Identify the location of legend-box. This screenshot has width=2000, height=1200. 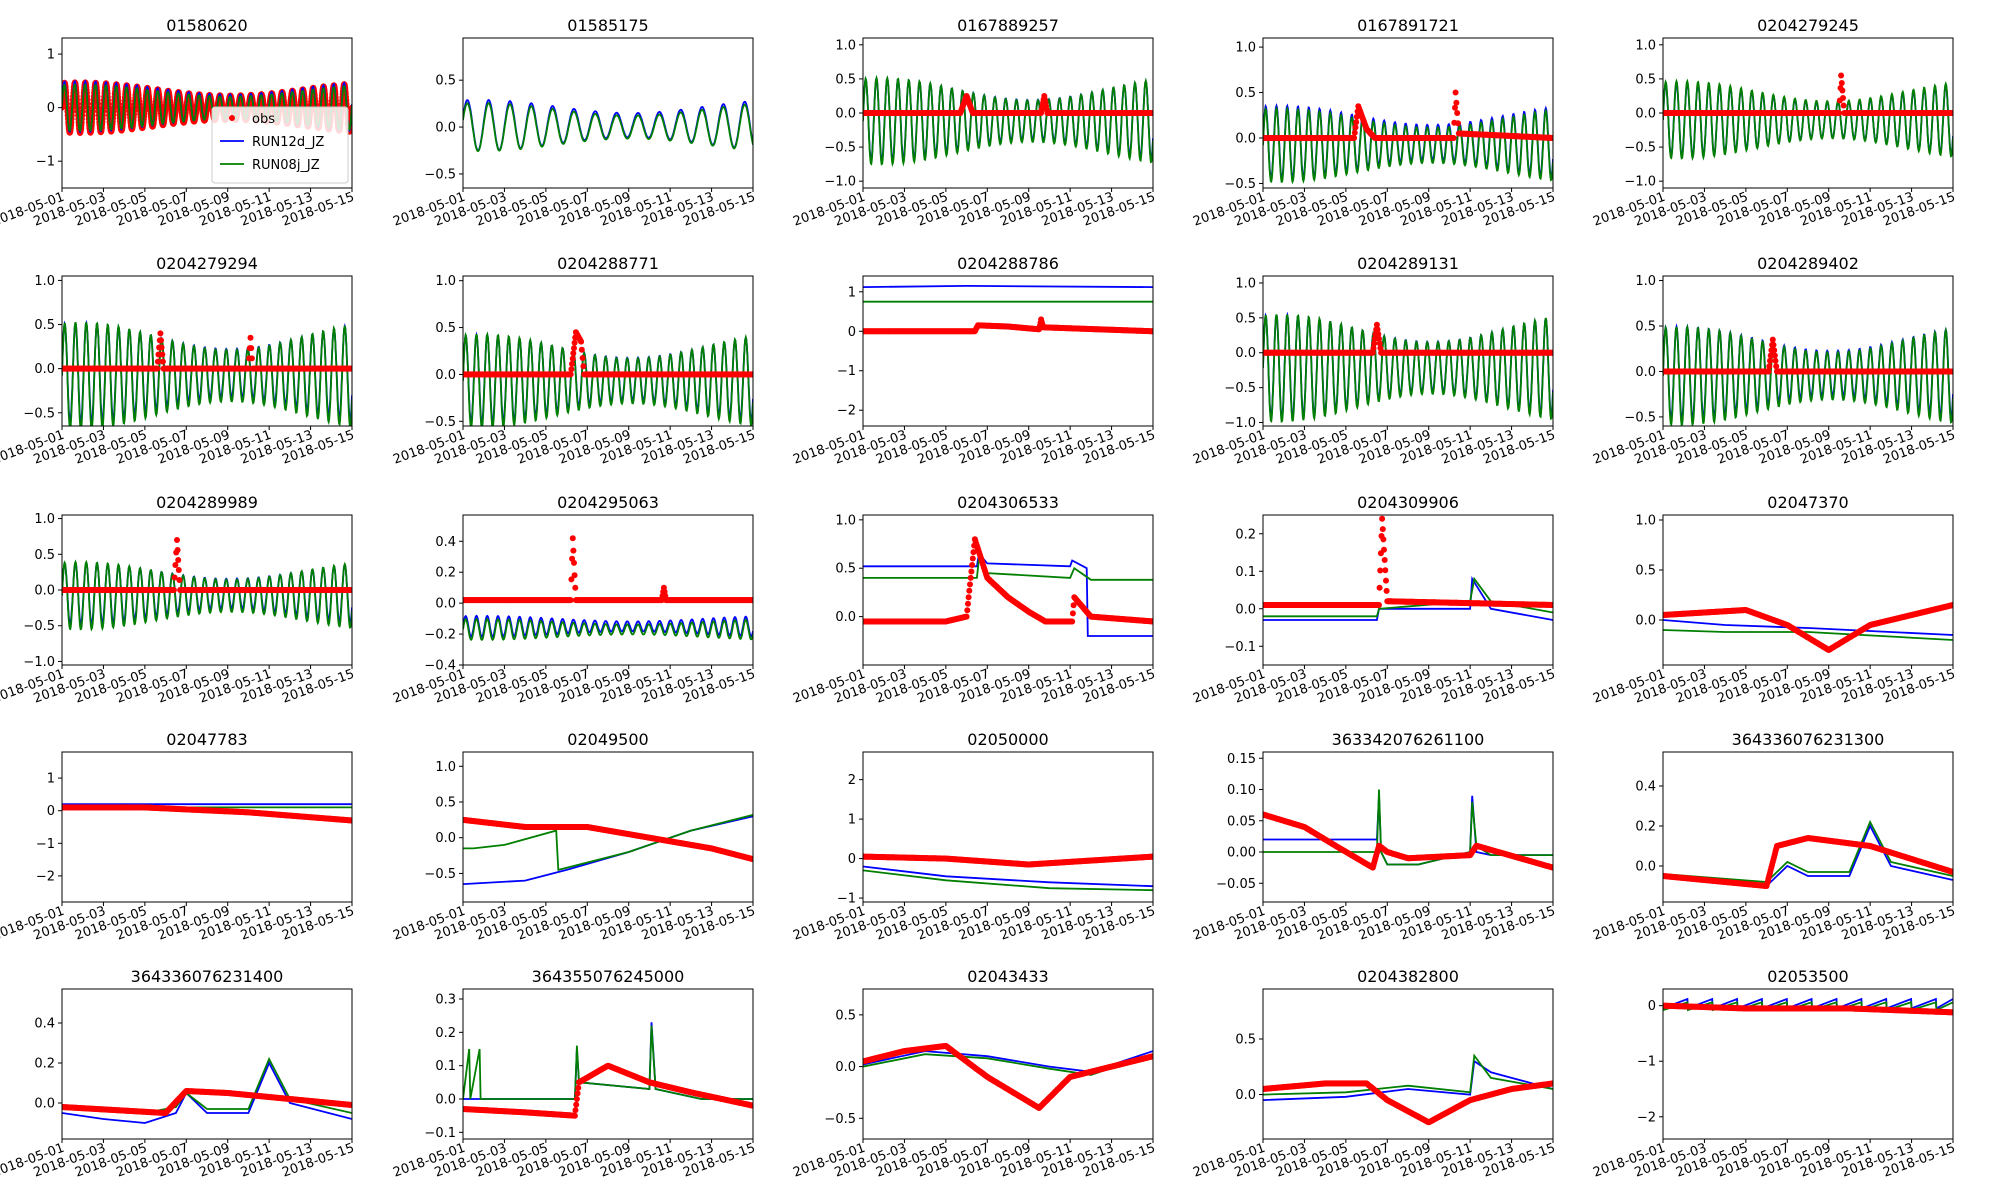
(280, 145).